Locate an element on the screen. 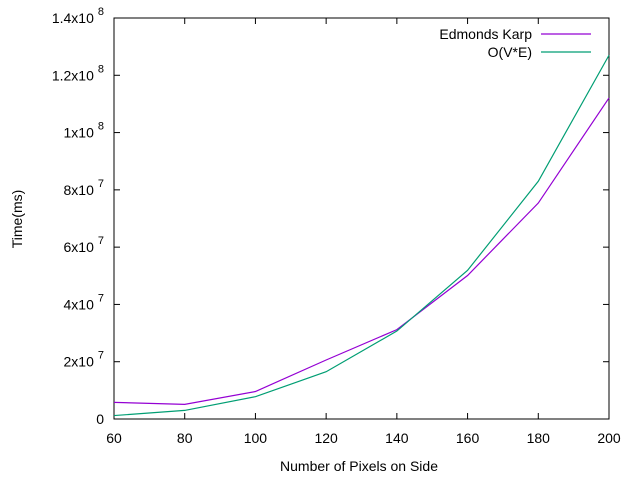  x-tick-label: 100 is located at coordinates (256, 438).